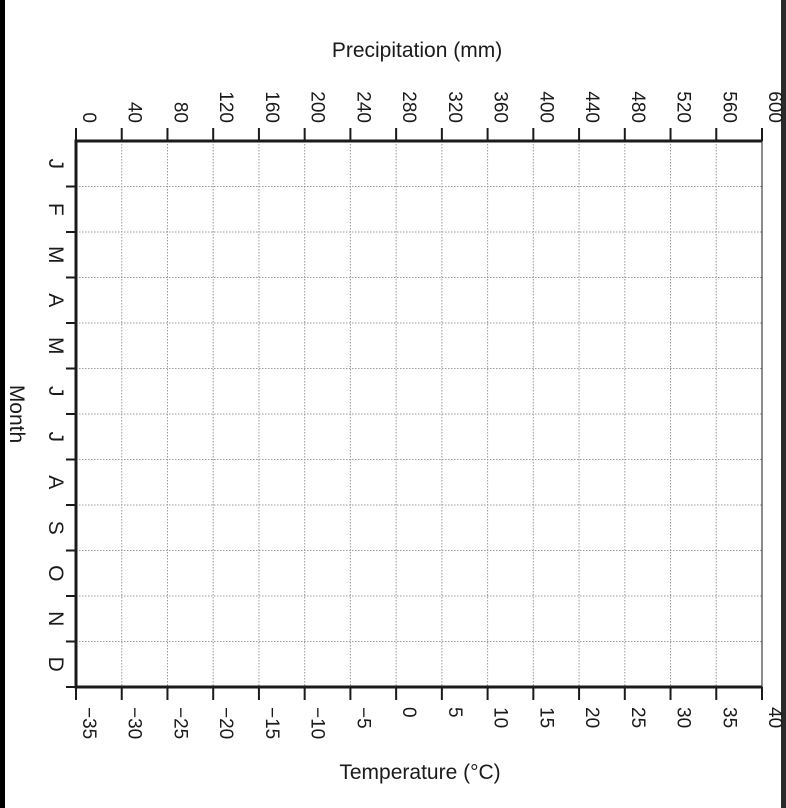 The width and height of the screenshot is (786, 808). Describe the element at coordinates (783, 404) in the screenshot. I see `right-frame-border` at that location.